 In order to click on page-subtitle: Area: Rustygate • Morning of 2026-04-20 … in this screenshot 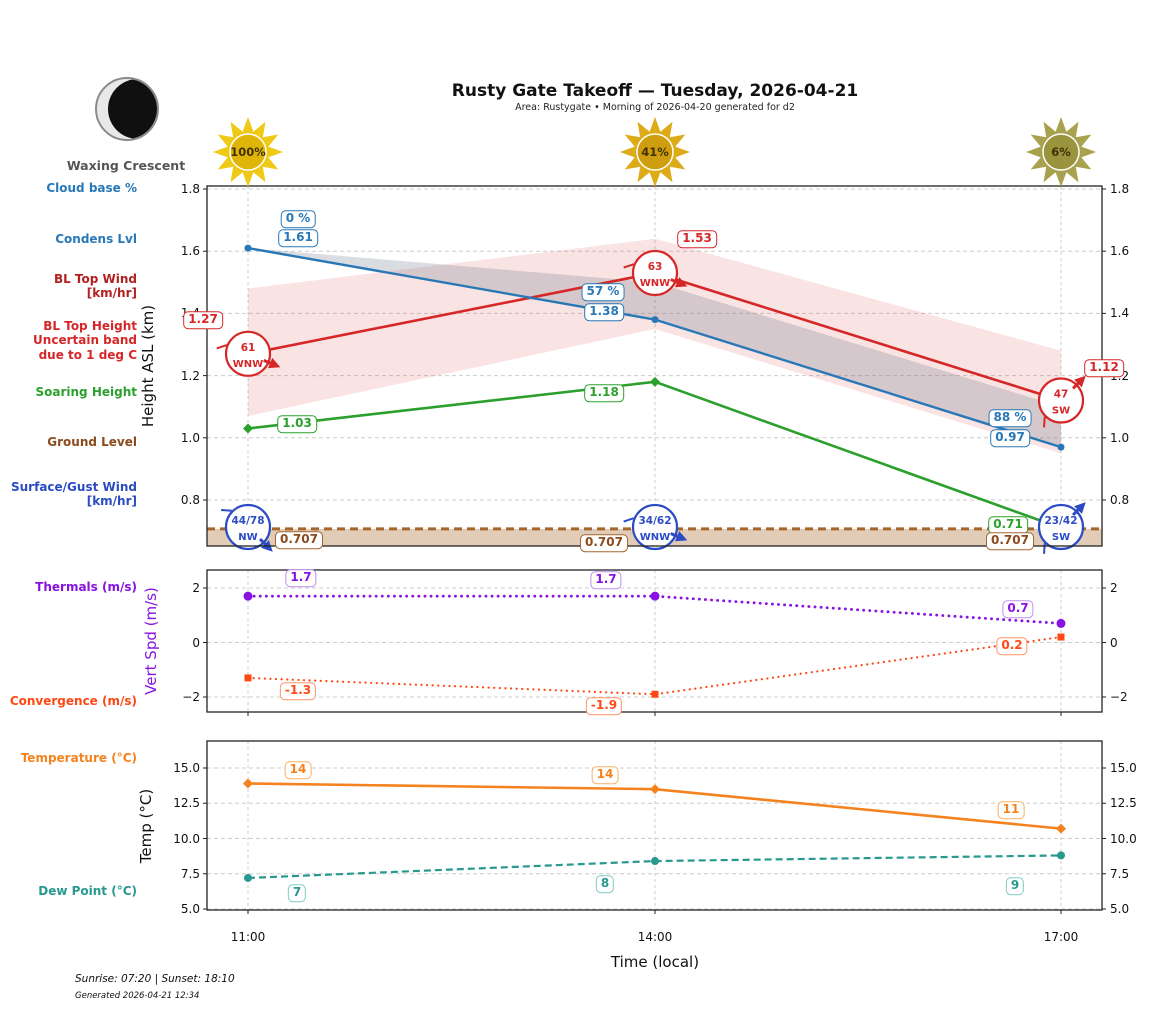, I will do `click(655, 107)`.